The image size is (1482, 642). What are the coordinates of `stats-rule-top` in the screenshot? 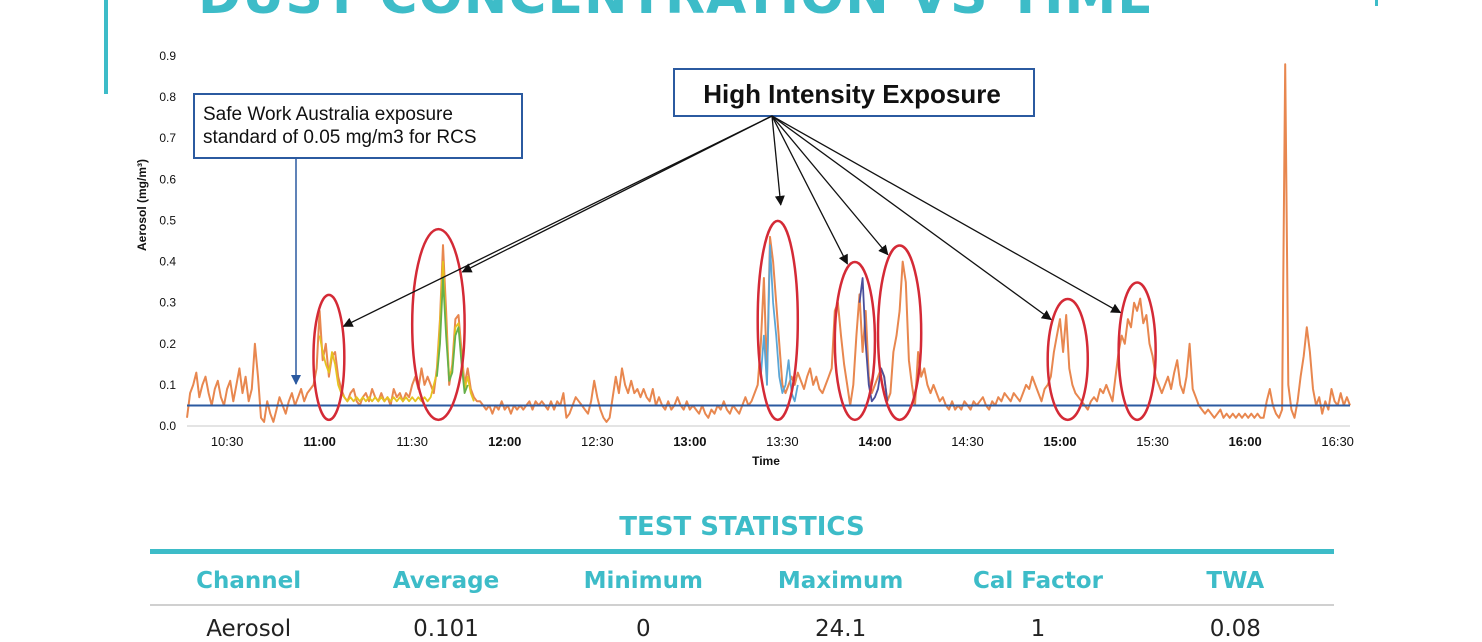 It's located at (742, 551).